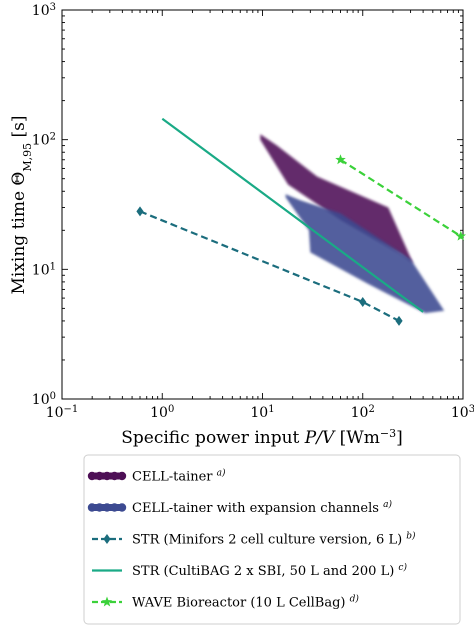 The width and height of the screenshot is (474, 628). What do you see at coordinates (62, 413) in the screenshot?
I see `x-tick-label: 10⁻¹` at bounding box center [62, 413].